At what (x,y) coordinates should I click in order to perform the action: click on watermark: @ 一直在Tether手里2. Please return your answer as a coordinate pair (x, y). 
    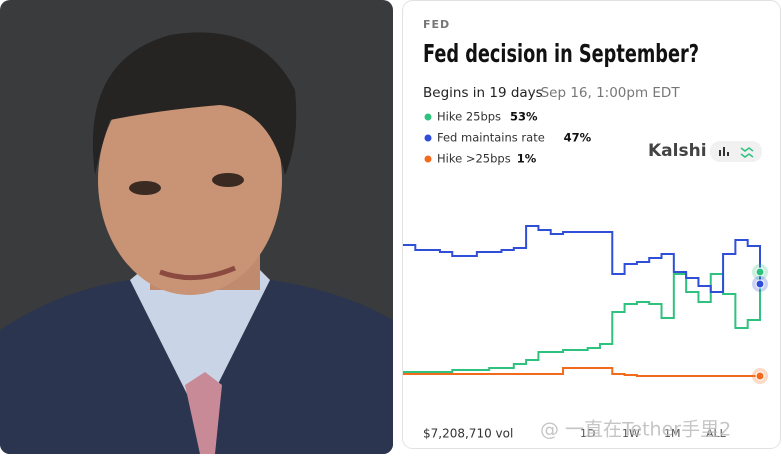
    Looking at the image, I should click on (635, 430).